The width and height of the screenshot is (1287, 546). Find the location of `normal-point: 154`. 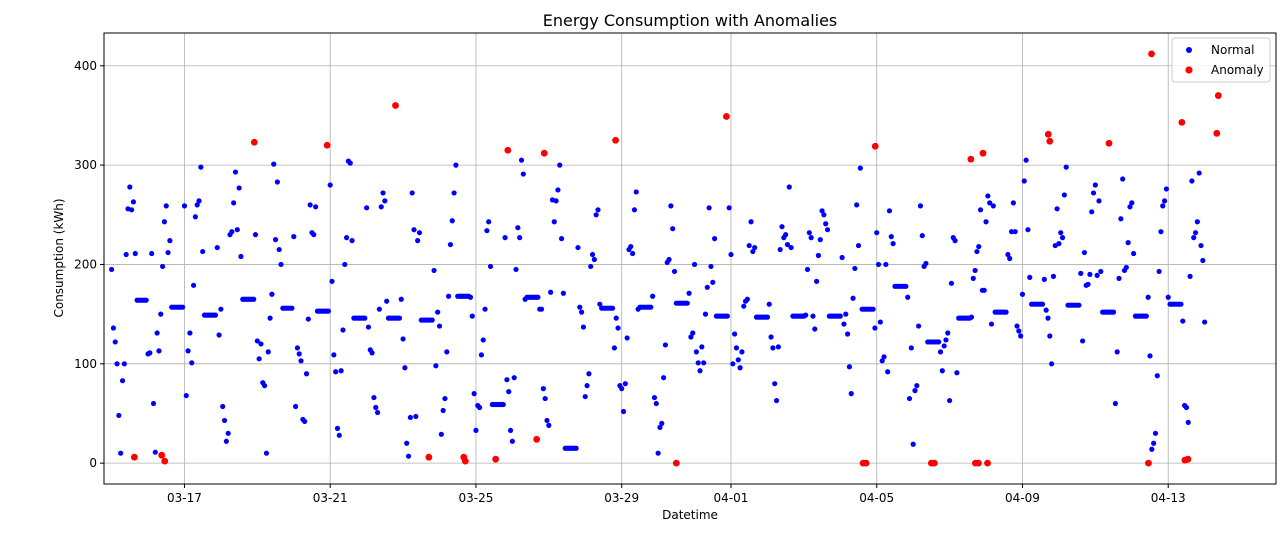

normal-point: 154 is located at coordinates (1046, 310).